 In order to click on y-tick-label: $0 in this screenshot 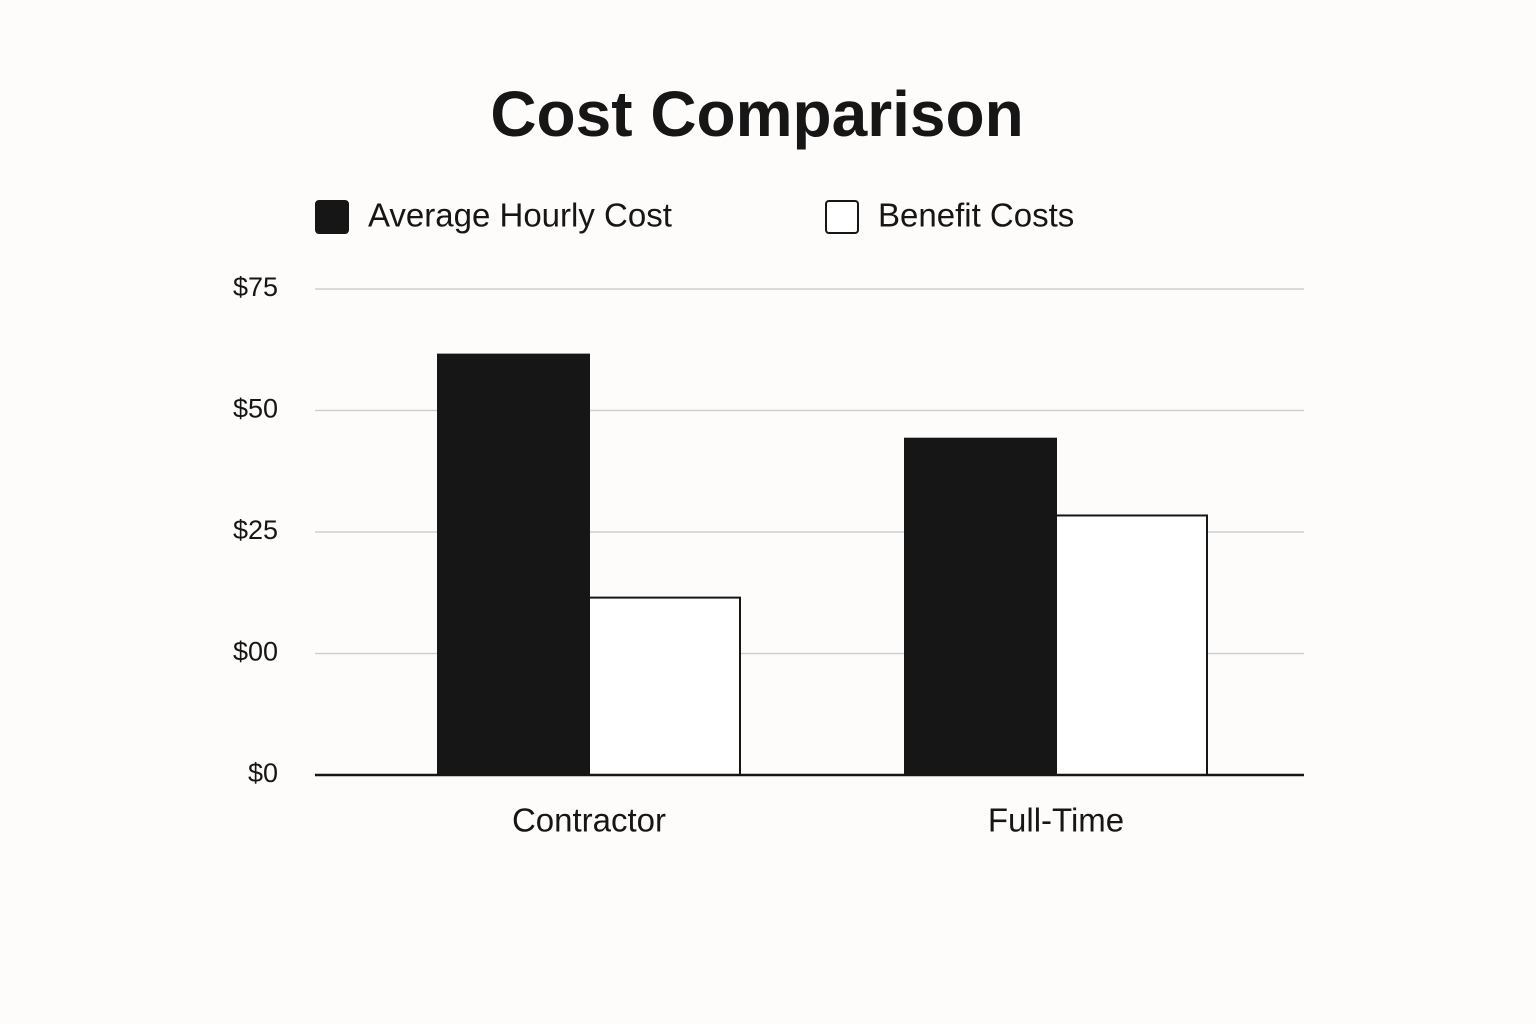, I will do `click(263, 773)`.